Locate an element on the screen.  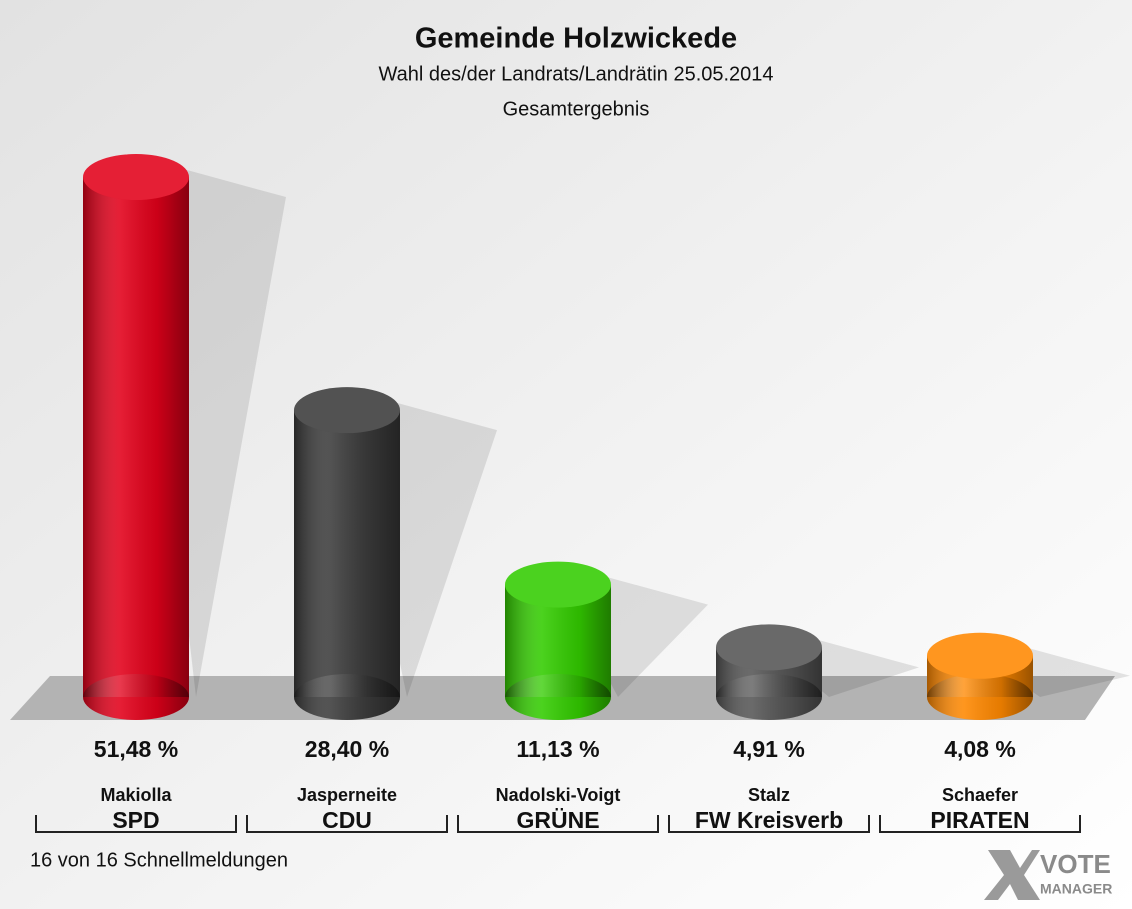
party-label: FW Kreisverb is located at coordinates (769, 820).